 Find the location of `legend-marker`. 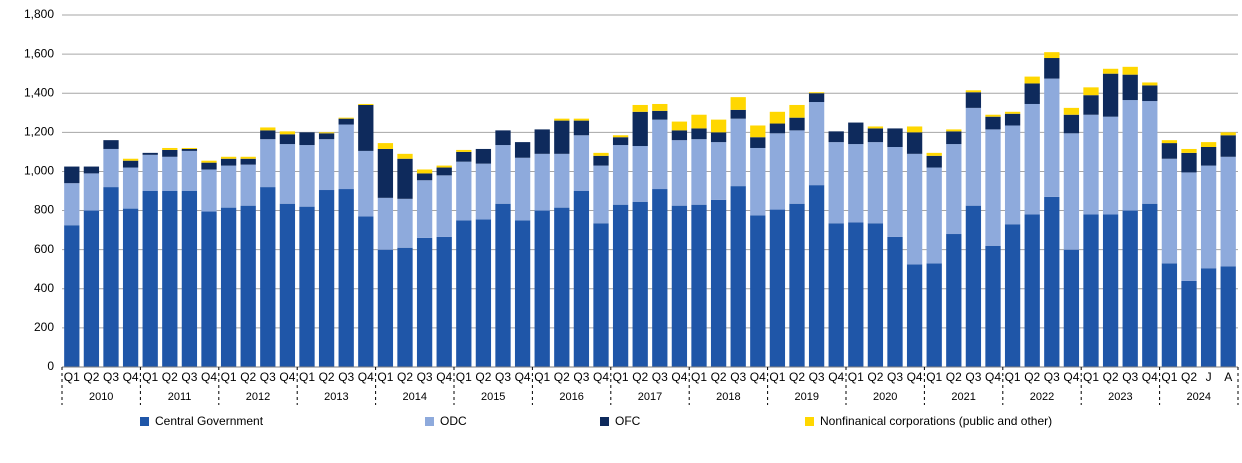

legend-marker is located at coordinates (429, 421).